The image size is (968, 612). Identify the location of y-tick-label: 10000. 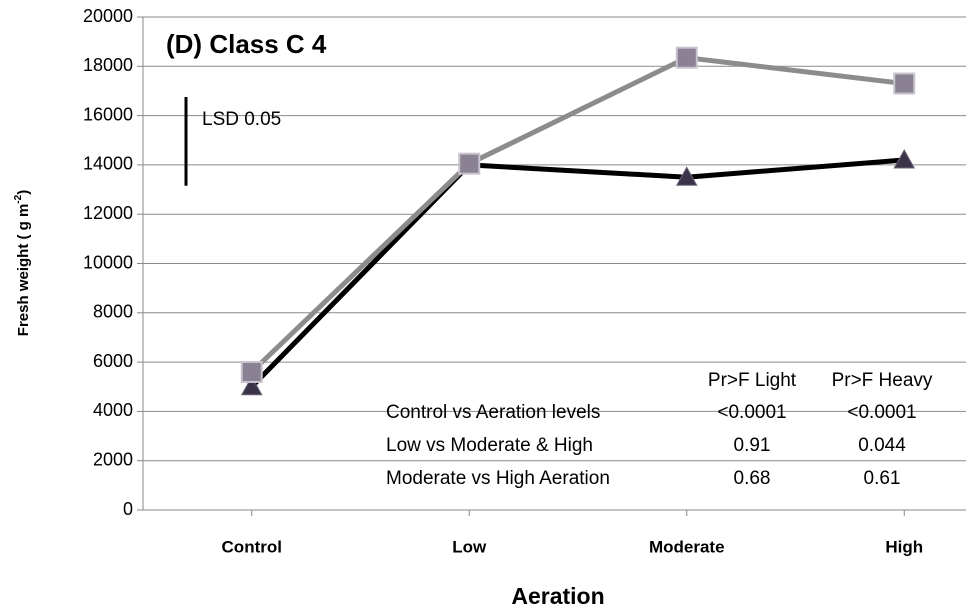
(108, 262).